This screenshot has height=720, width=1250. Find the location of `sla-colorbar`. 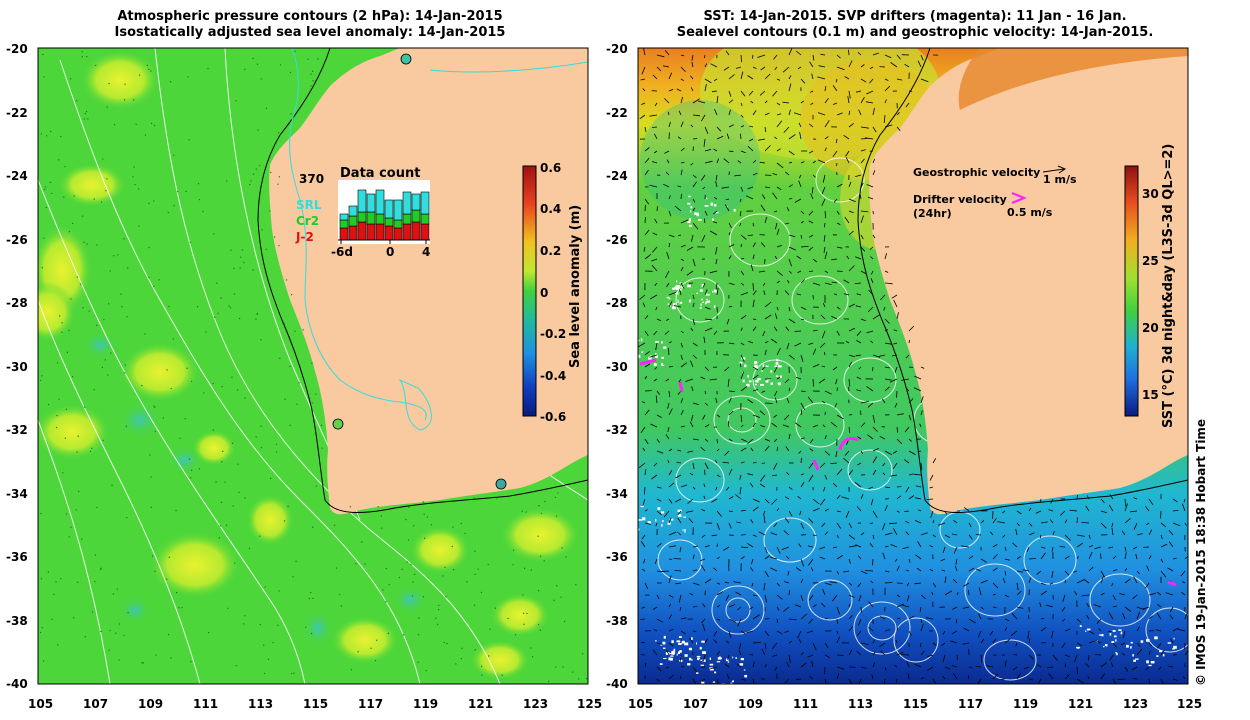

sla-colorbar is located at coordinates (529, 291).